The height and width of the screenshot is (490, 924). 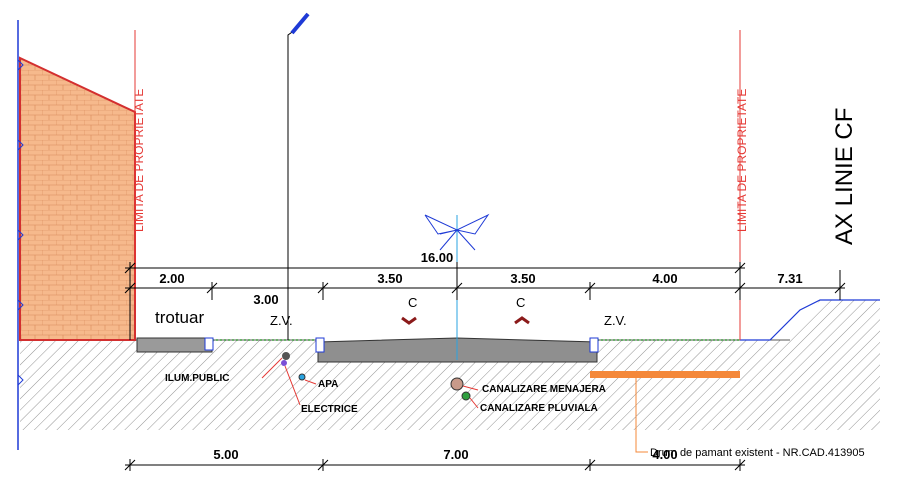 What do you see at coordinates (789, 278) in the screenshot?
I see `dimension: 7.31` at bounding box center [789, 278].